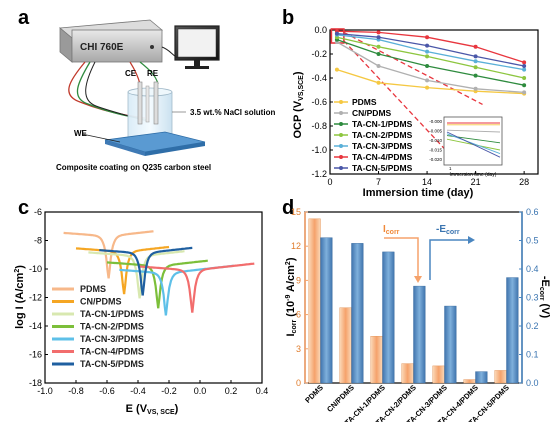 The height and width of the screenshot is (422, 550). Describe the element at coordinates (298, 349) in the screenshot. I see `panel-d-ytick-left-label: 3` at that location.